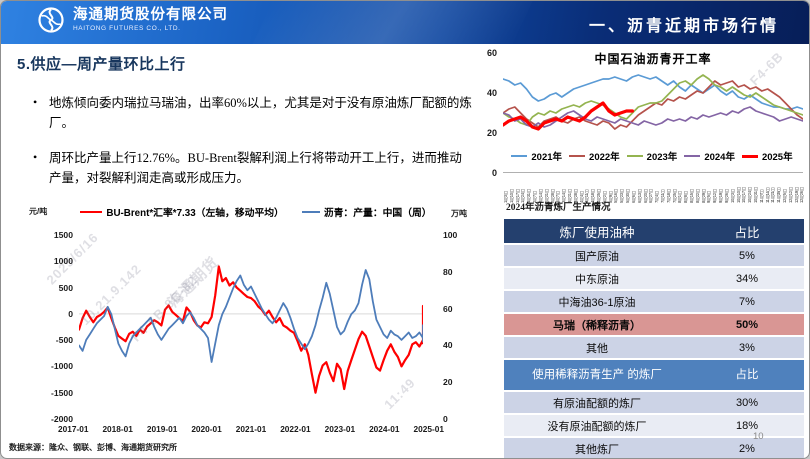 The image size is (810, 459). I want to click on row-label: 其他炼厂, so click(597, 448).